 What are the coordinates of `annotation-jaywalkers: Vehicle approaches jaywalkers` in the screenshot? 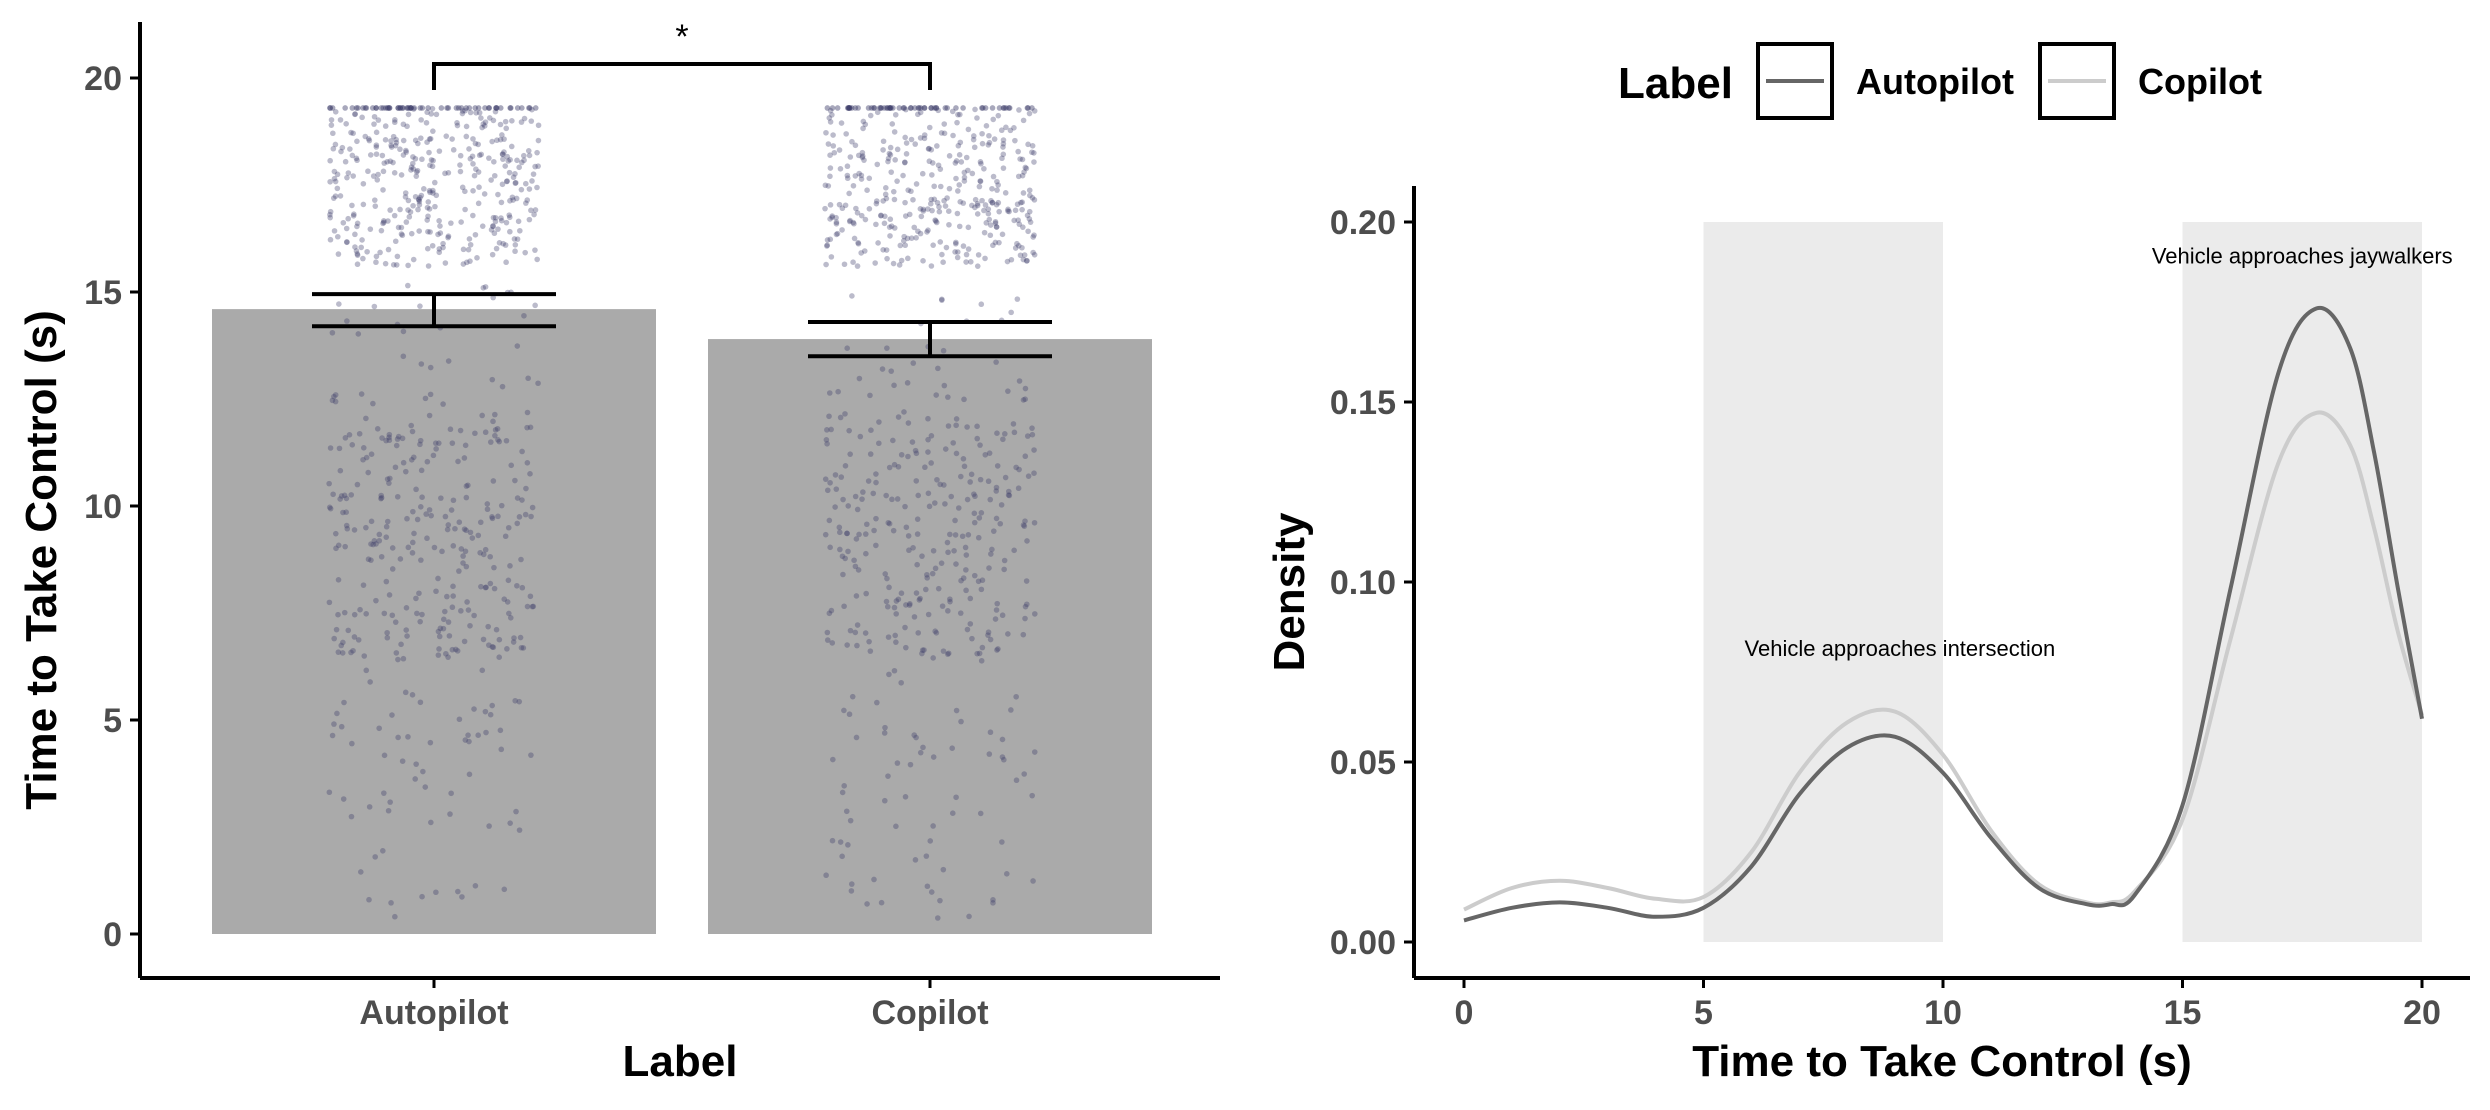 It's located at (2302, 255).